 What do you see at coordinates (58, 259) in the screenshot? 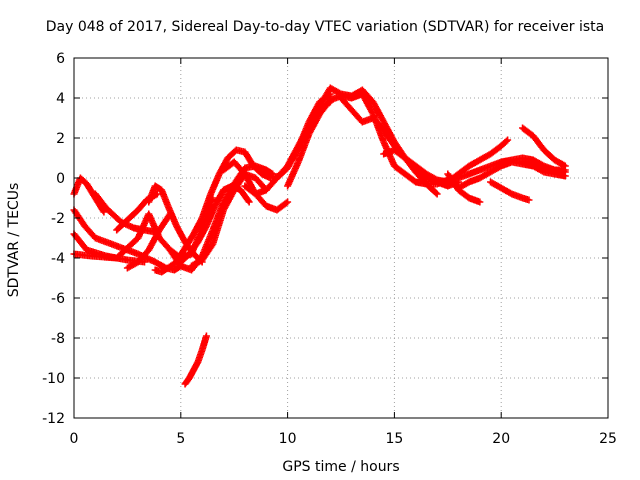
I see `y-tick-label: -4` at bounding box center [58, 259].